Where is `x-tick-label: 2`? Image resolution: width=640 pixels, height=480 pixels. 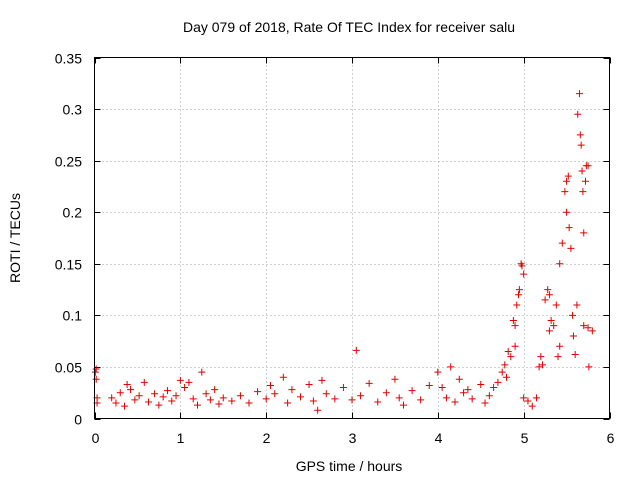 x-tick-label: 2 is located at coordinates (267, 438).